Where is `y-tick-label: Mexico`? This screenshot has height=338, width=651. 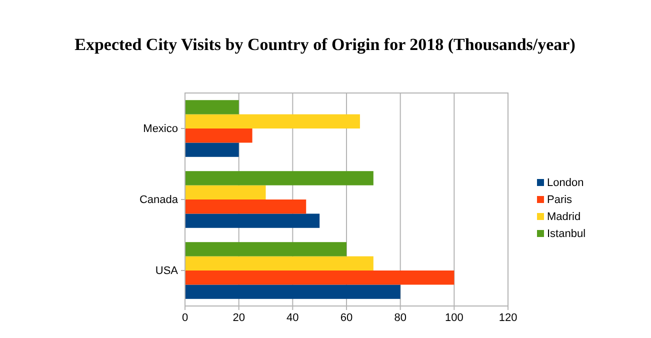 y-tick-label: Mexico is located at coordinates (160, 129).